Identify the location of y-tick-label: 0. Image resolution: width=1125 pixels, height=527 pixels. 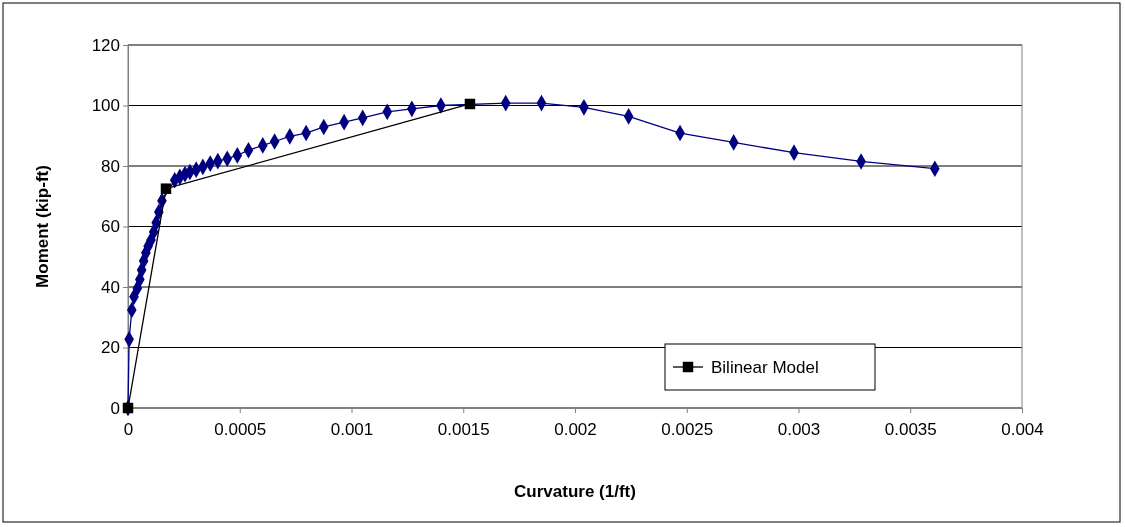
(115, 408).